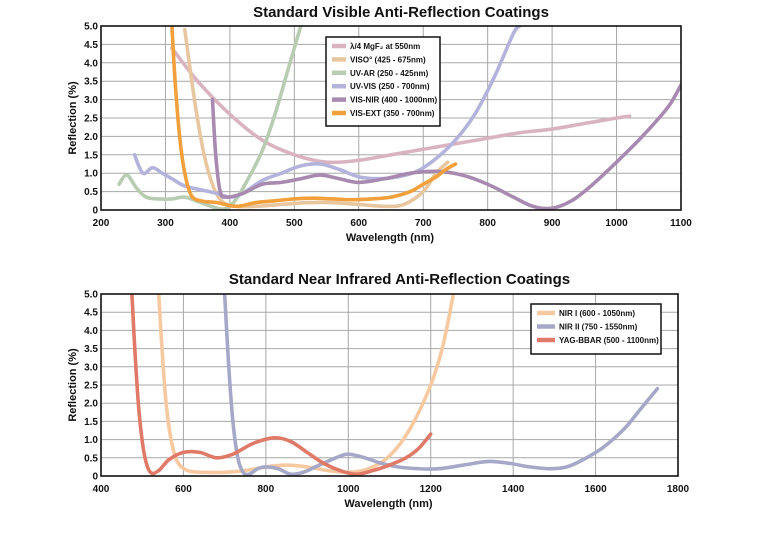  I want to click on legend-label-3: UV-AR (250 - 425nm), so click(389, 73).